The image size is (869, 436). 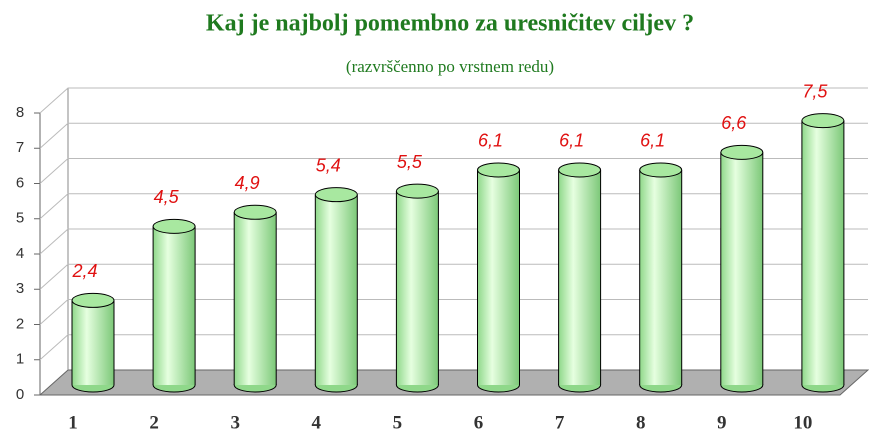 What do you see at coordinates (235, 422) in the screenshot?
I see `x-tick-label: 3` at bounding box center [235, 422].